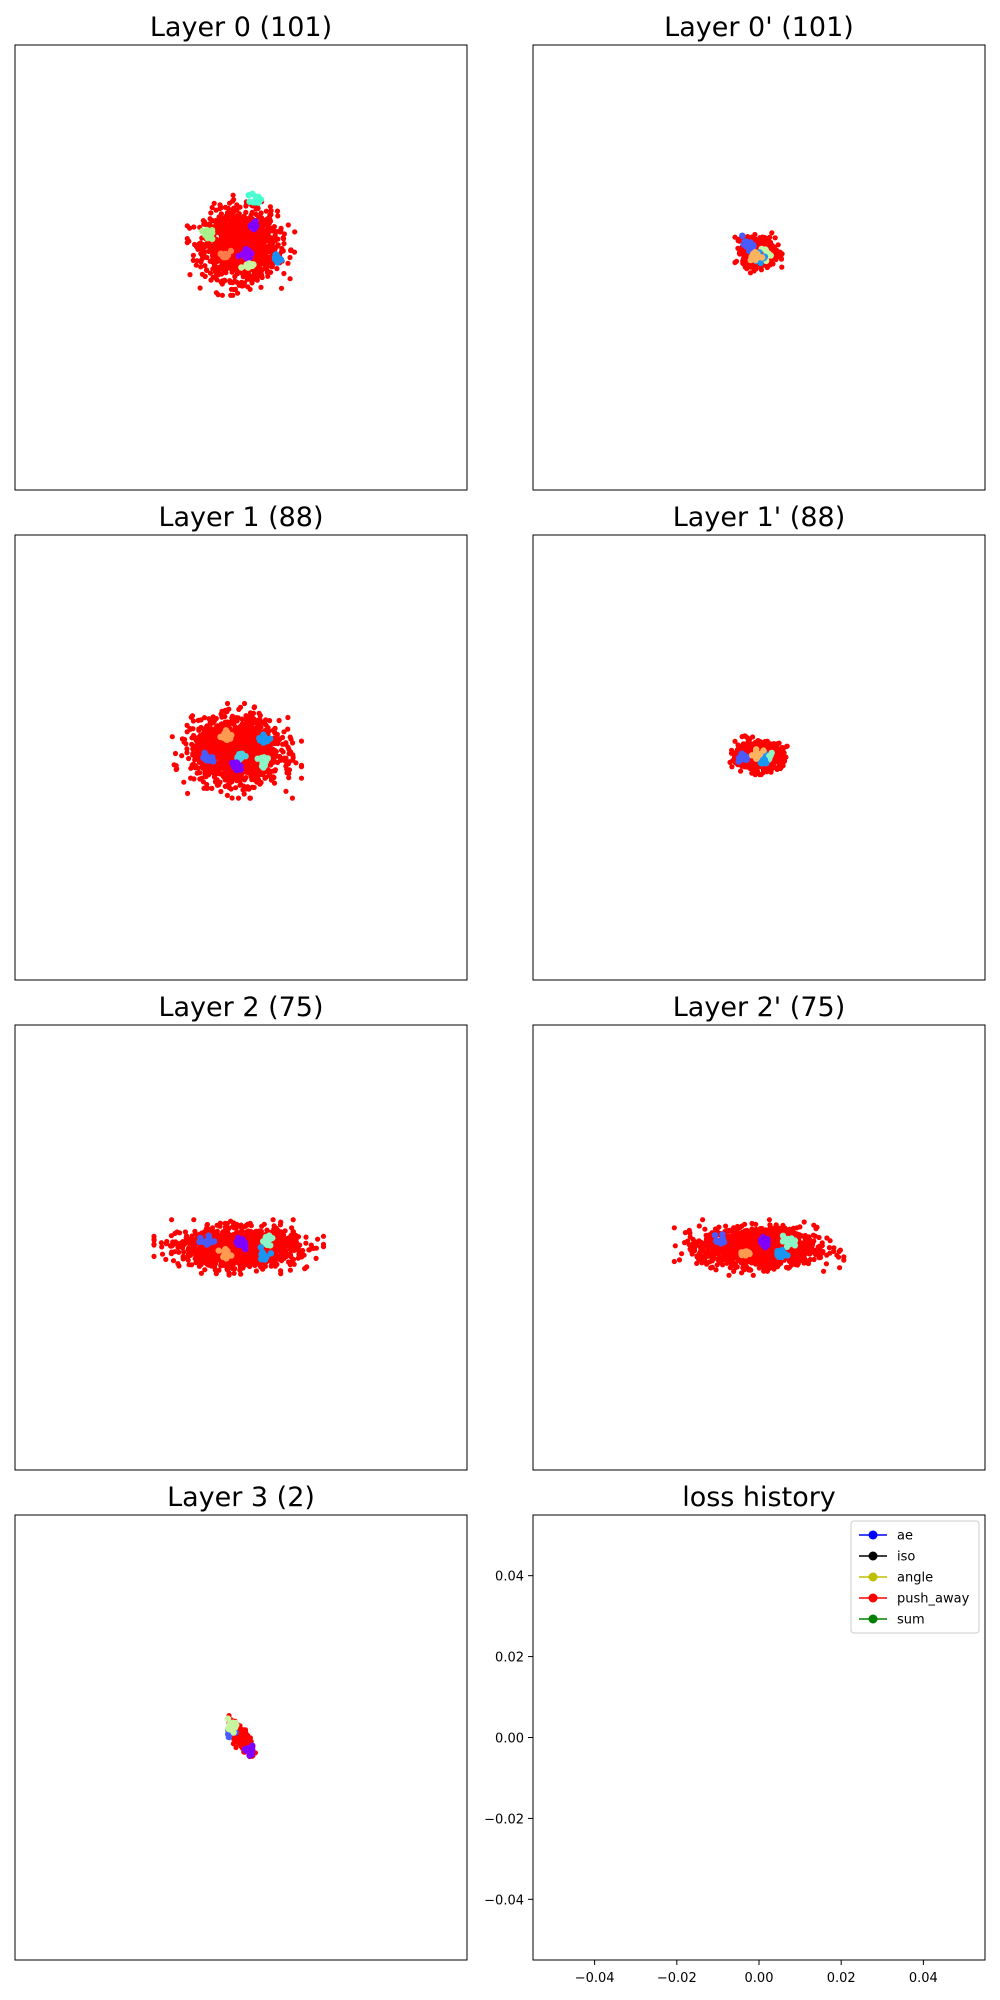 This screenshot has width=1000, height=2000. What do you see at coordinates (241, 27) in the screenshot?
I see `subplot-title: Layer 0 (101)` at bounding box center [241, 27].